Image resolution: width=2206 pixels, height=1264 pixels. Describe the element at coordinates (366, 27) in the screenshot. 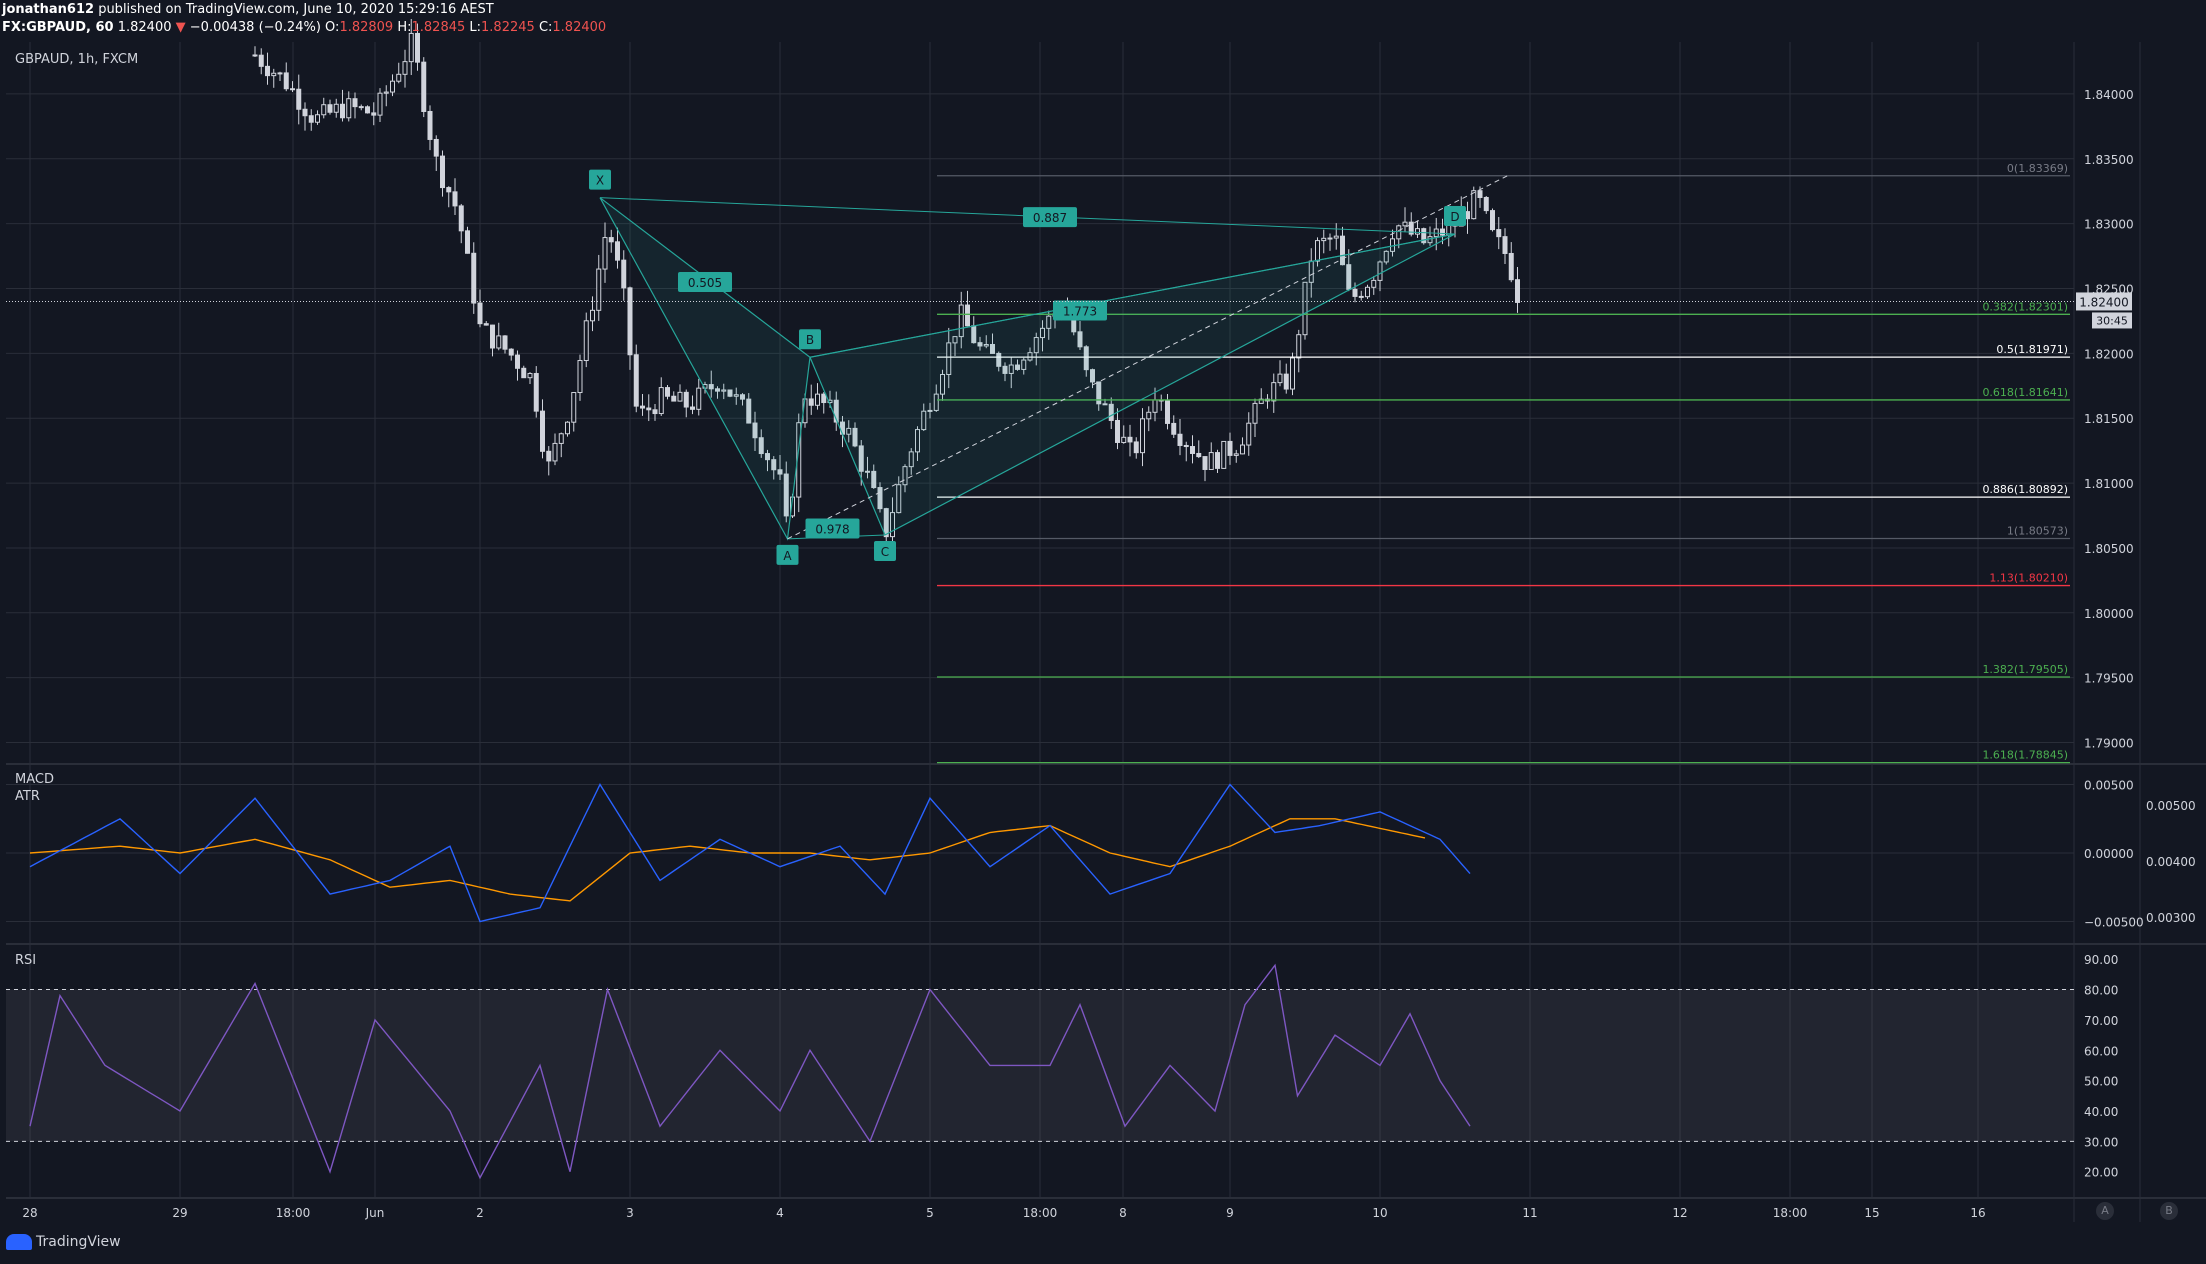

I see `open-value: 1.82809` at that location.